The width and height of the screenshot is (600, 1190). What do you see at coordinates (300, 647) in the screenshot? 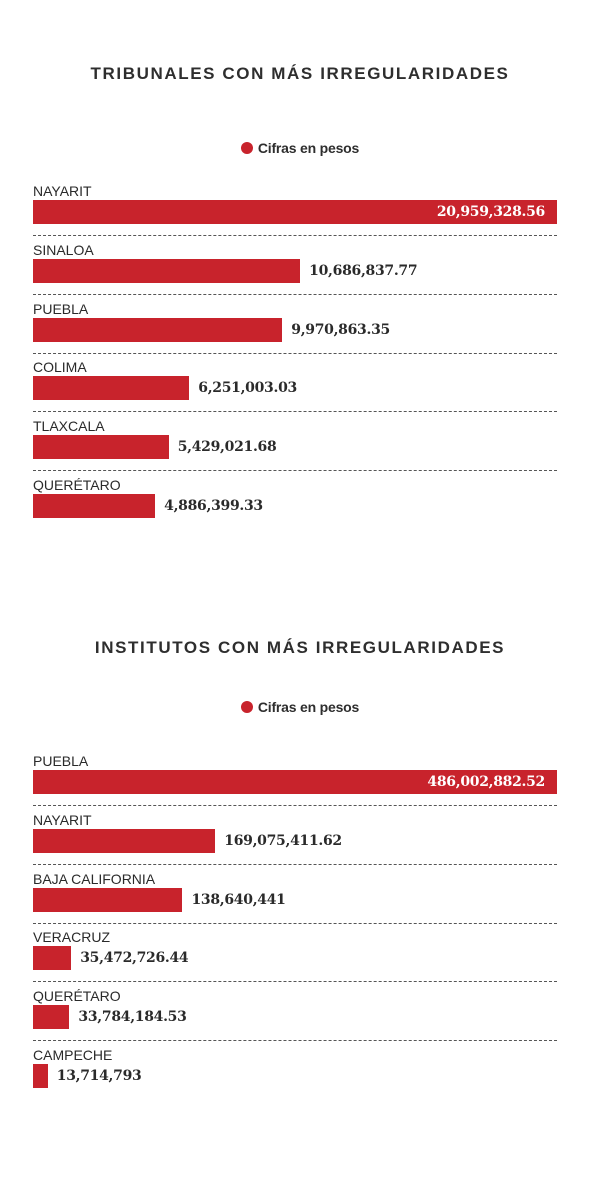
I see `chart-title: INSTITUTOS CON MÁS IRREGULARIDADES` at bounding box center [300, 647].